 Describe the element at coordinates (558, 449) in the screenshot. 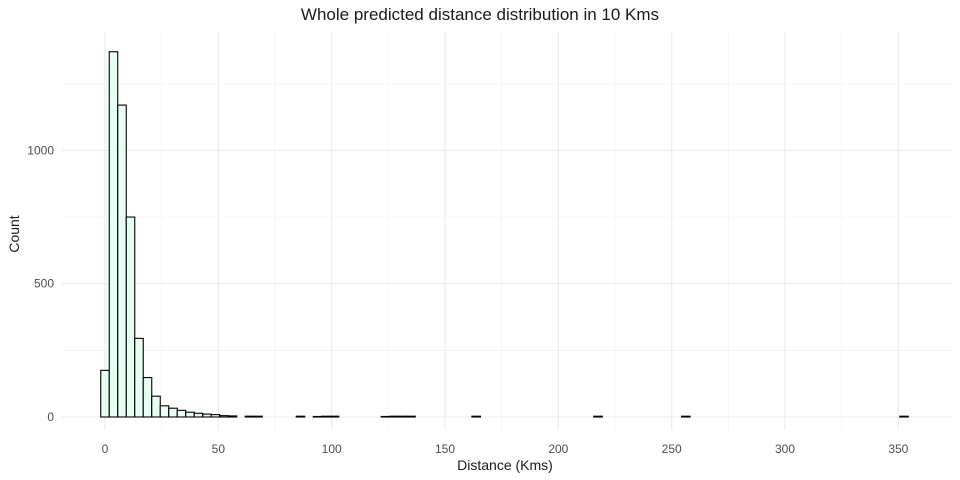

I see `x-tick-label: 200` at that location.